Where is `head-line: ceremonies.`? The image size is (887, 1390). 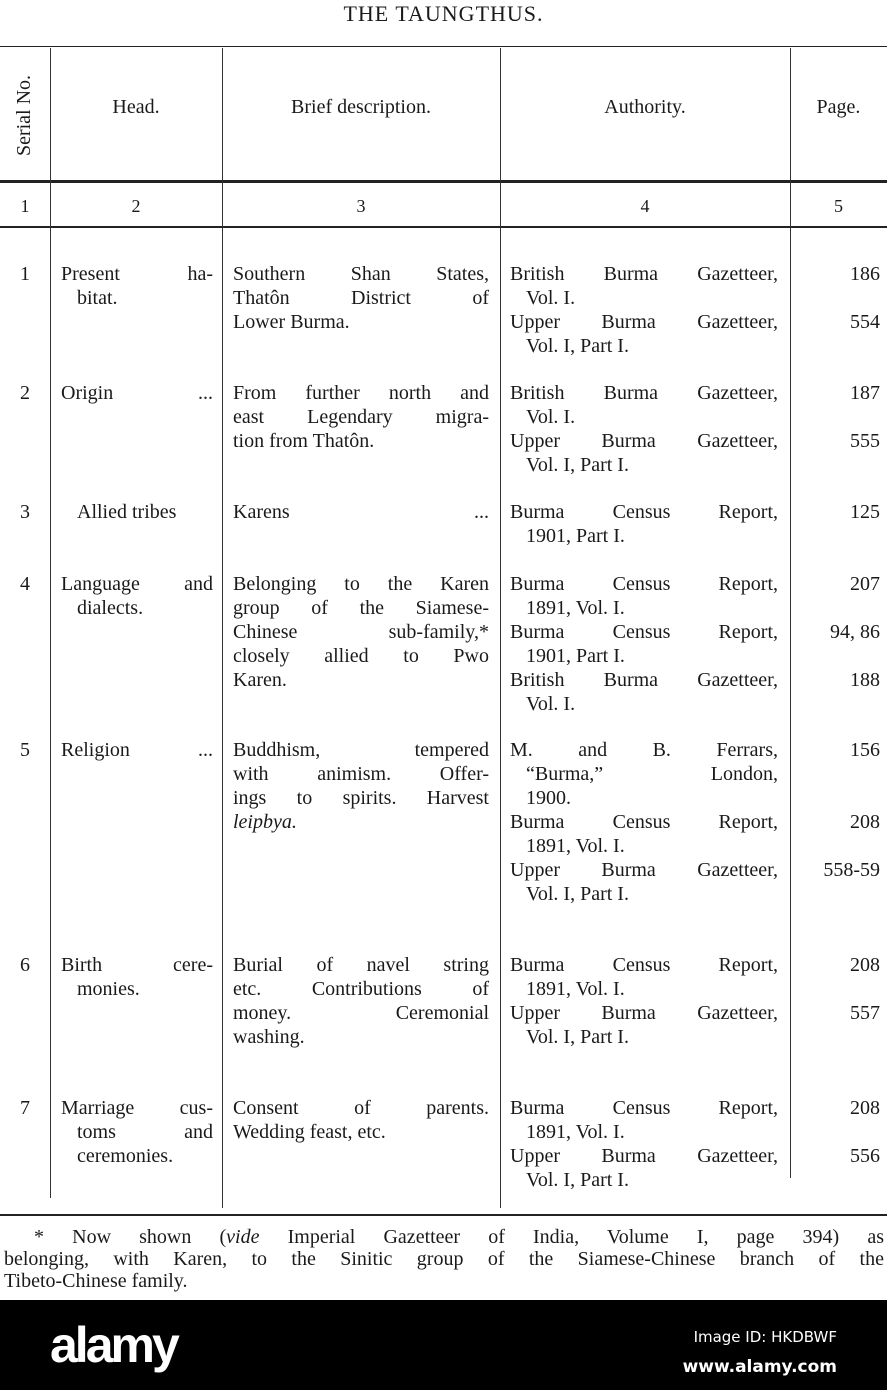 head-line: ceremonies. is located at coordinates (125, 1156).